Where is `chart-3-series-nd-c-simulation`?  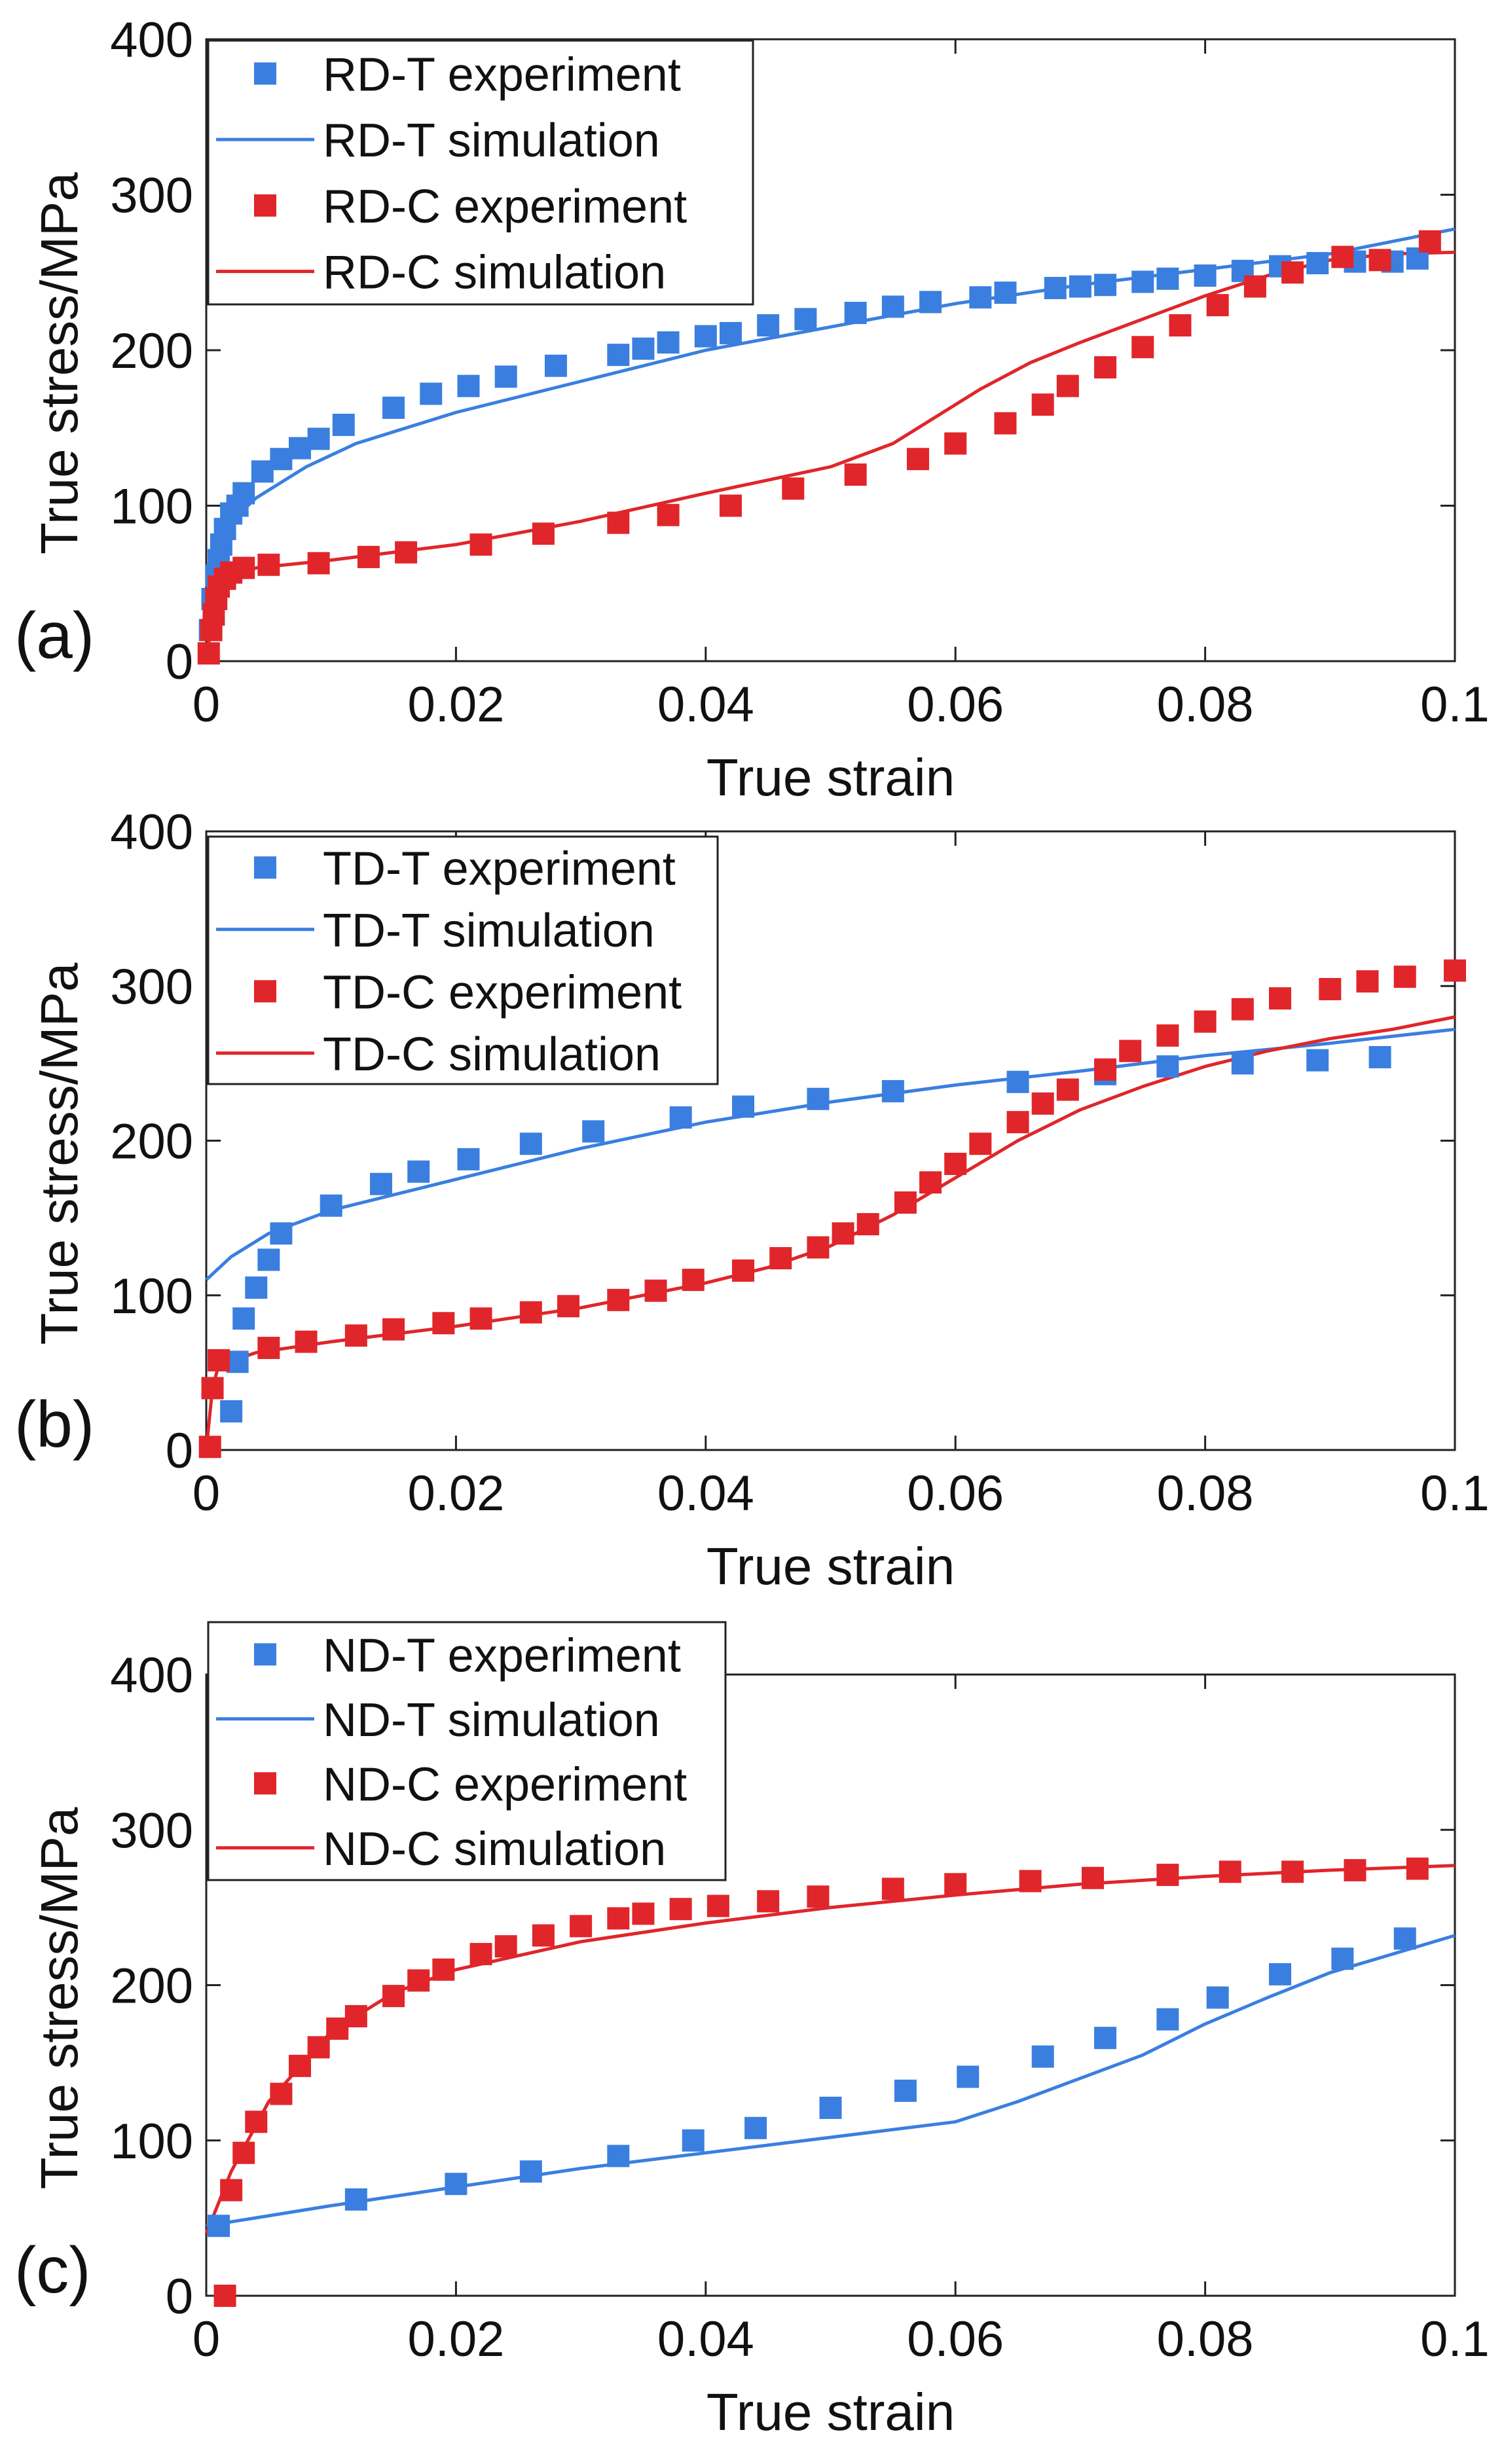 chart-3-series-nd-c-simulation is located at coordinates (830, 2049).